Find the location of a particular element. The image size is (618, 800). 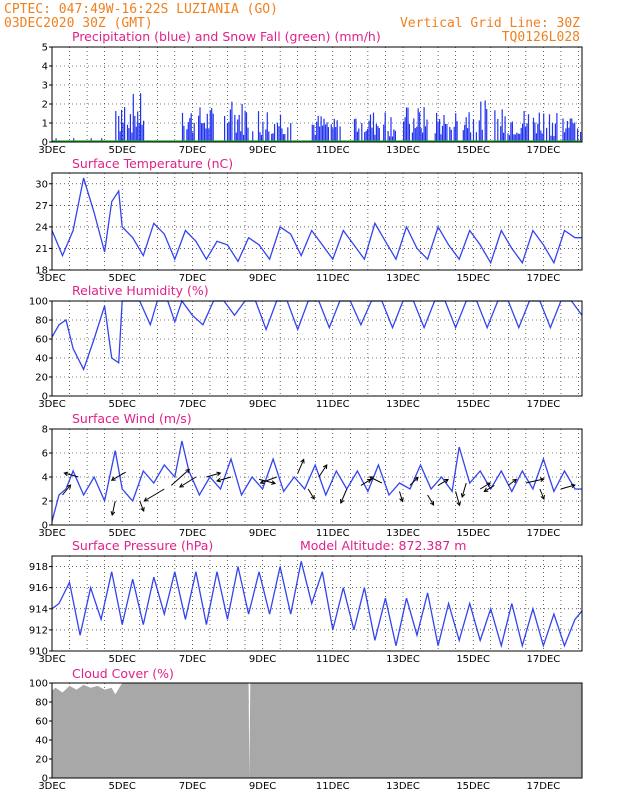

x-tick-label: 11DEC is located at coordinates (333, 786).